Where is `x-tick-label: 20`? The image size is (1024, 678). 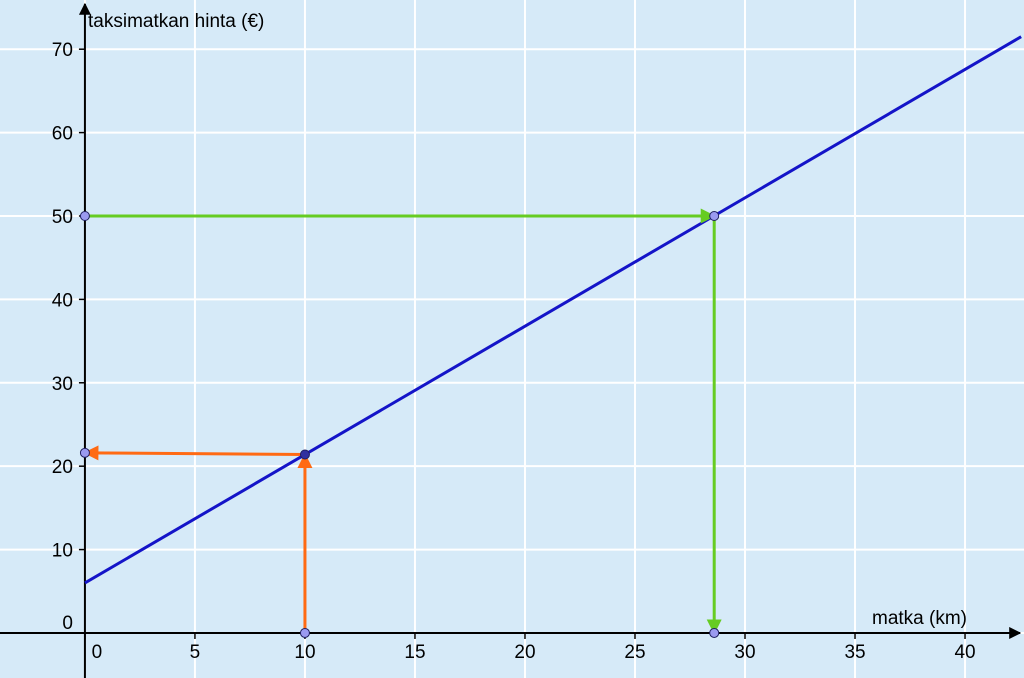
x-tick-label: 20 is located at coordinates (524, 652).